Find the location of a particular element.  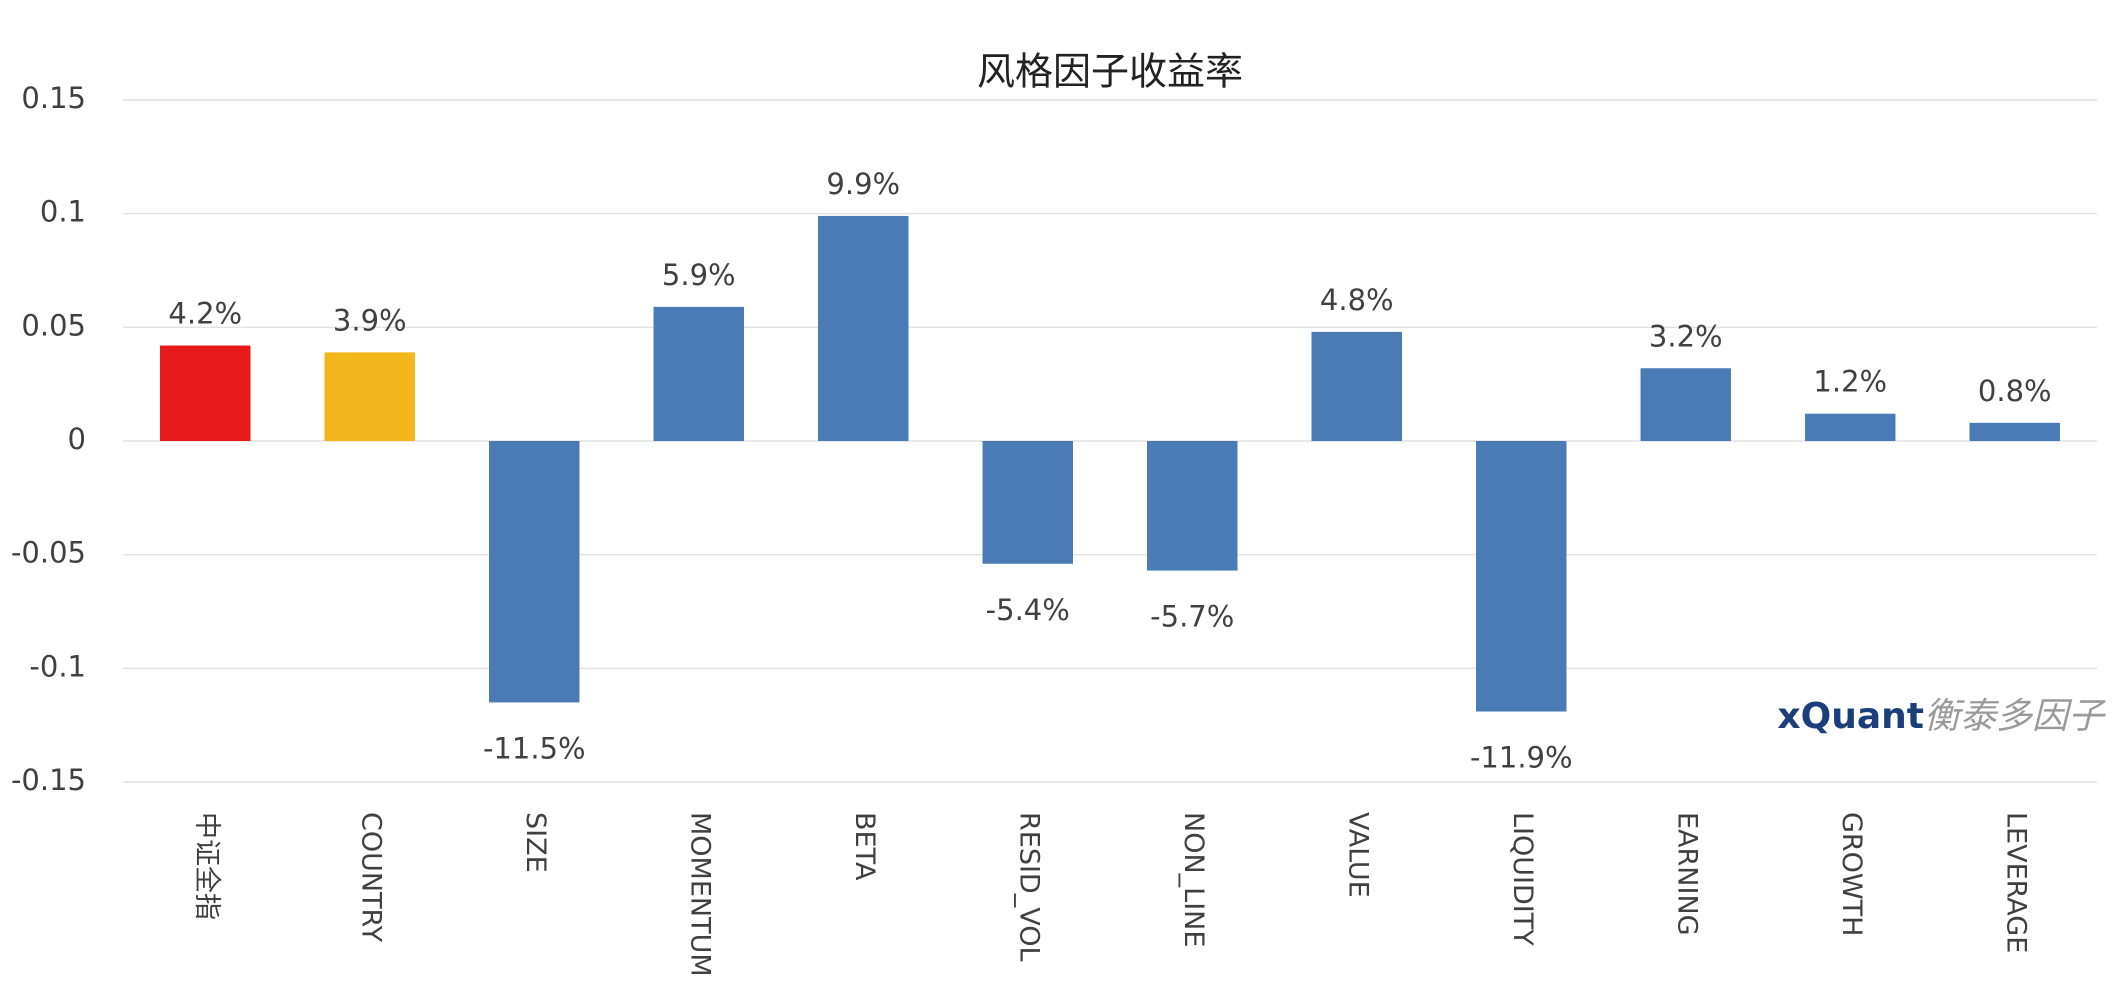

watermark-text: 衡泰多因子 is located at coordinates (2015, 716).